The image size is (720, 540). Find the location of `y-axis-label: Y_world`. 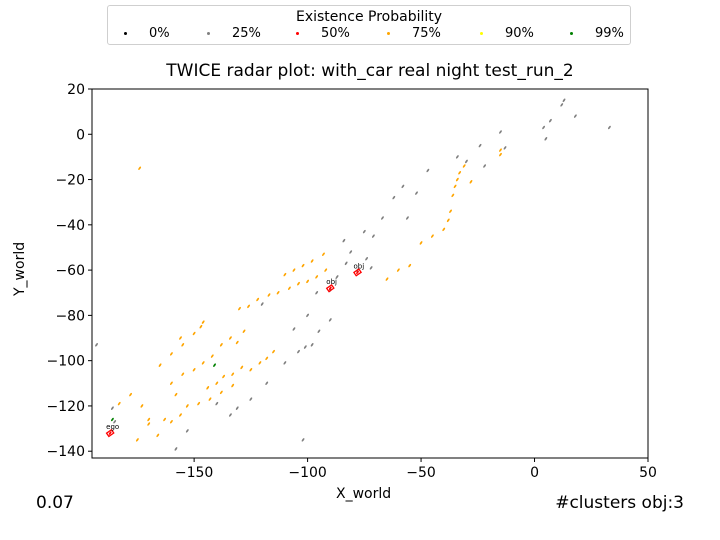

y-axis-label: Y_world is located at coordinates (20, 268).